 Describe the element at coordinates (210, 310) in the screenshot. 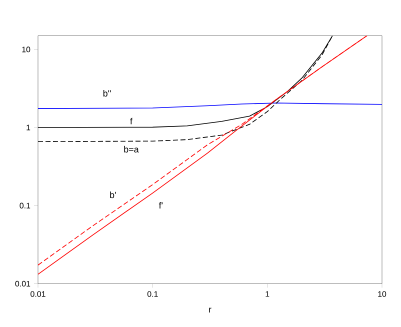

I see `x-axis-title: r` at that location.